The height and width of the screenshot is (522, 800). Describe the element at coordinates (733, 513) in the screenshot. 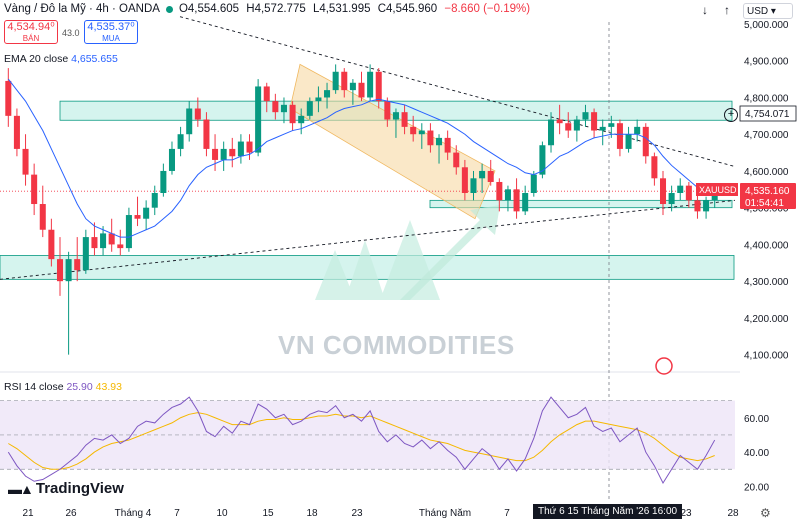

I see `time-tick-label: 28` at that location.